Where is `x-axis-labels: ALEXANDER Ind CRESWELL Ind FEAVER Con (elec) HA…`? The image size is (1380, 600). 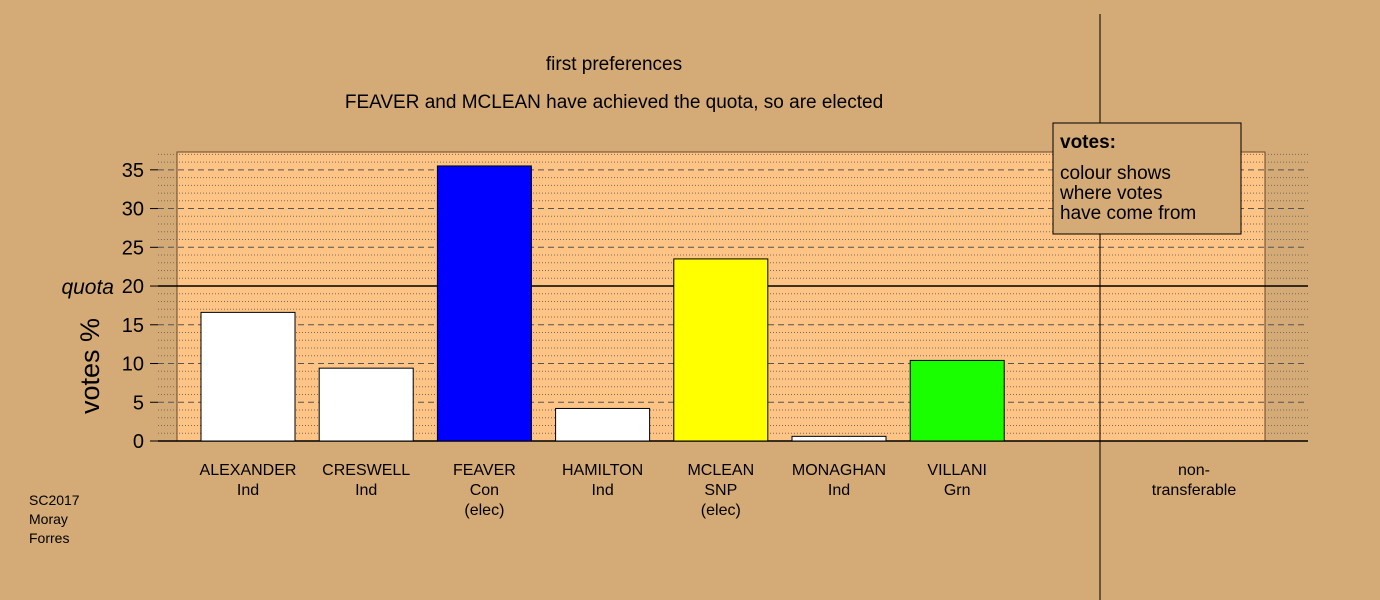
x-axis-labels: ALEXANDER Ind CRESWELL Ind FEAVER Con (elec) HA… is located at coordinates (593, 490).